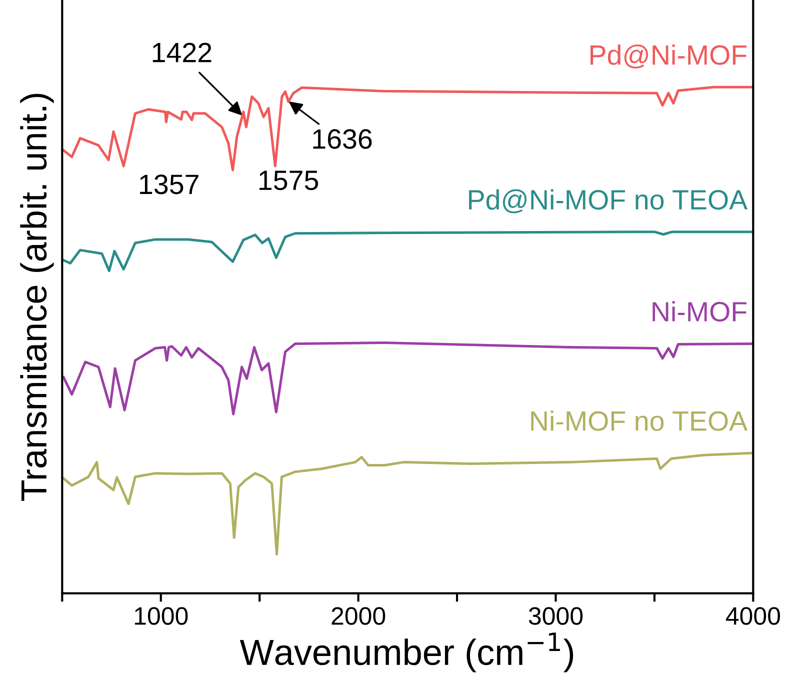 The image size is (797, 698). Describe the element at coordinates (342, 139) in the screenshot. I see `annotation: 1636` at that location.